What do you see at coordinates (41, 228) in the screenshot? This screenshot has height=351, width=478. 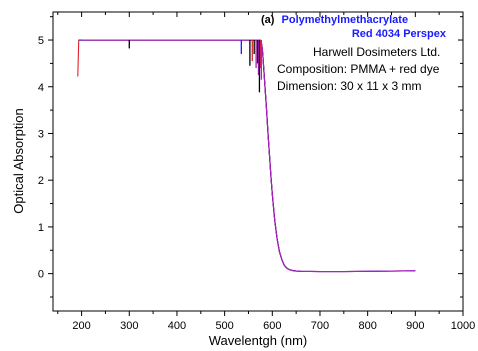 I see `y-tick-label: 1` at bounding box center [41, 228].